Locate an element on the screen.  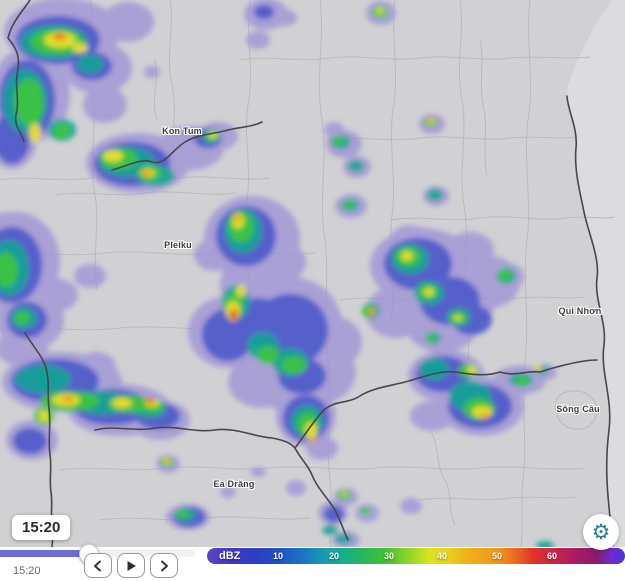
step-back-button is located at coordinates (98, 565).